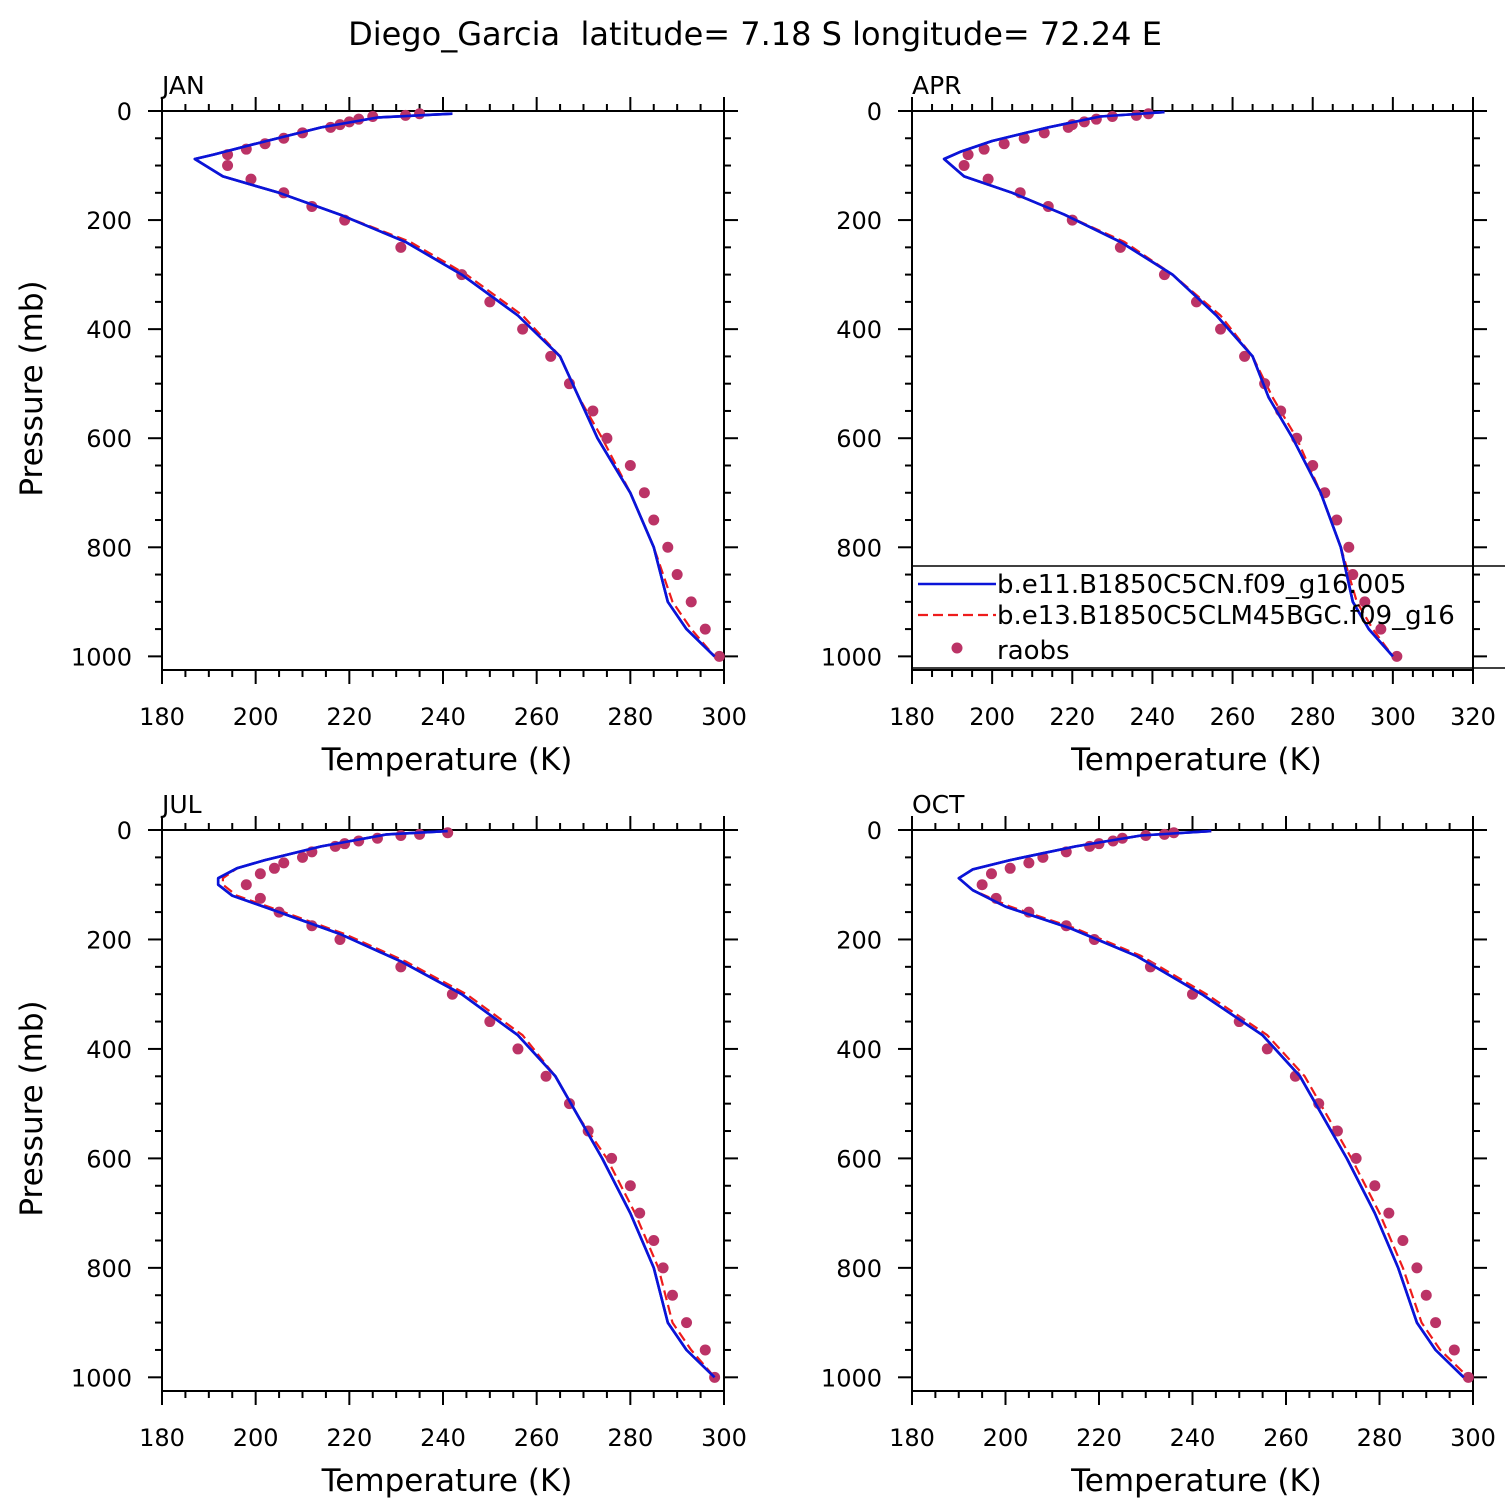 Image resolution: width=1510 pixels, height=1510 pixels. What do you see at coordinates (1226, 616) in the screenshot?
I see `legend-label: b.e13.B1850C5CLM45BGC.f09_g16` at bounding box center [1226, 616].